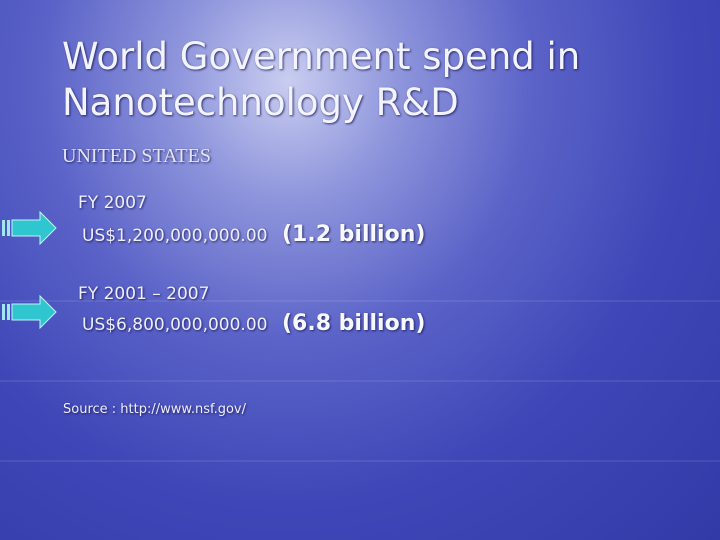  Describe the element at coordinates (144, 294) in the screenshot. I see `period: FY 2001 – 2007` at that location.